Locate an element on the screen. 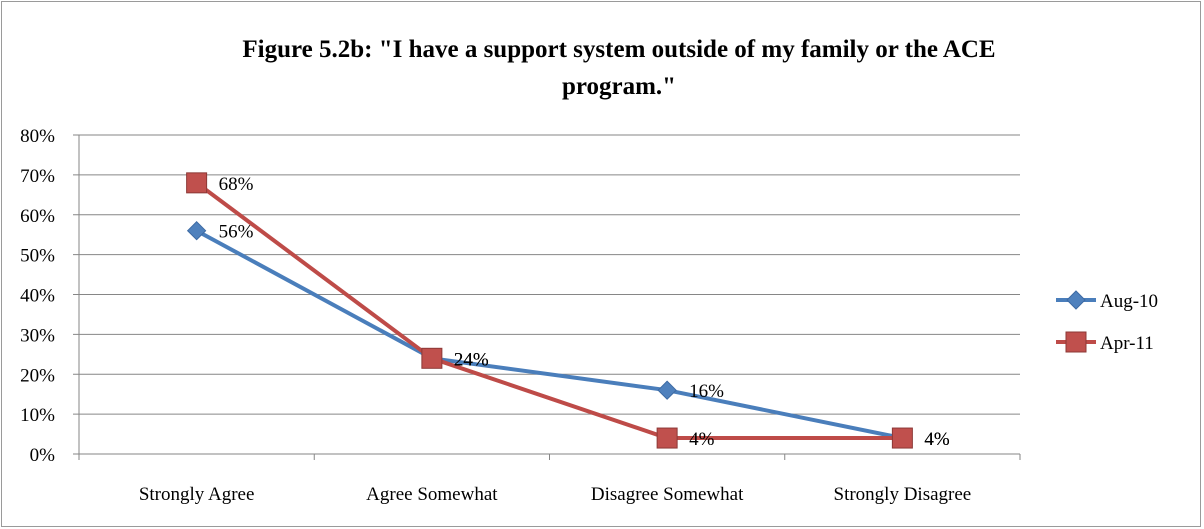 Image resolution: width=1204 pixels, height=529 pixels. y-tick-label: 20% is located at coordinates (37, 375).